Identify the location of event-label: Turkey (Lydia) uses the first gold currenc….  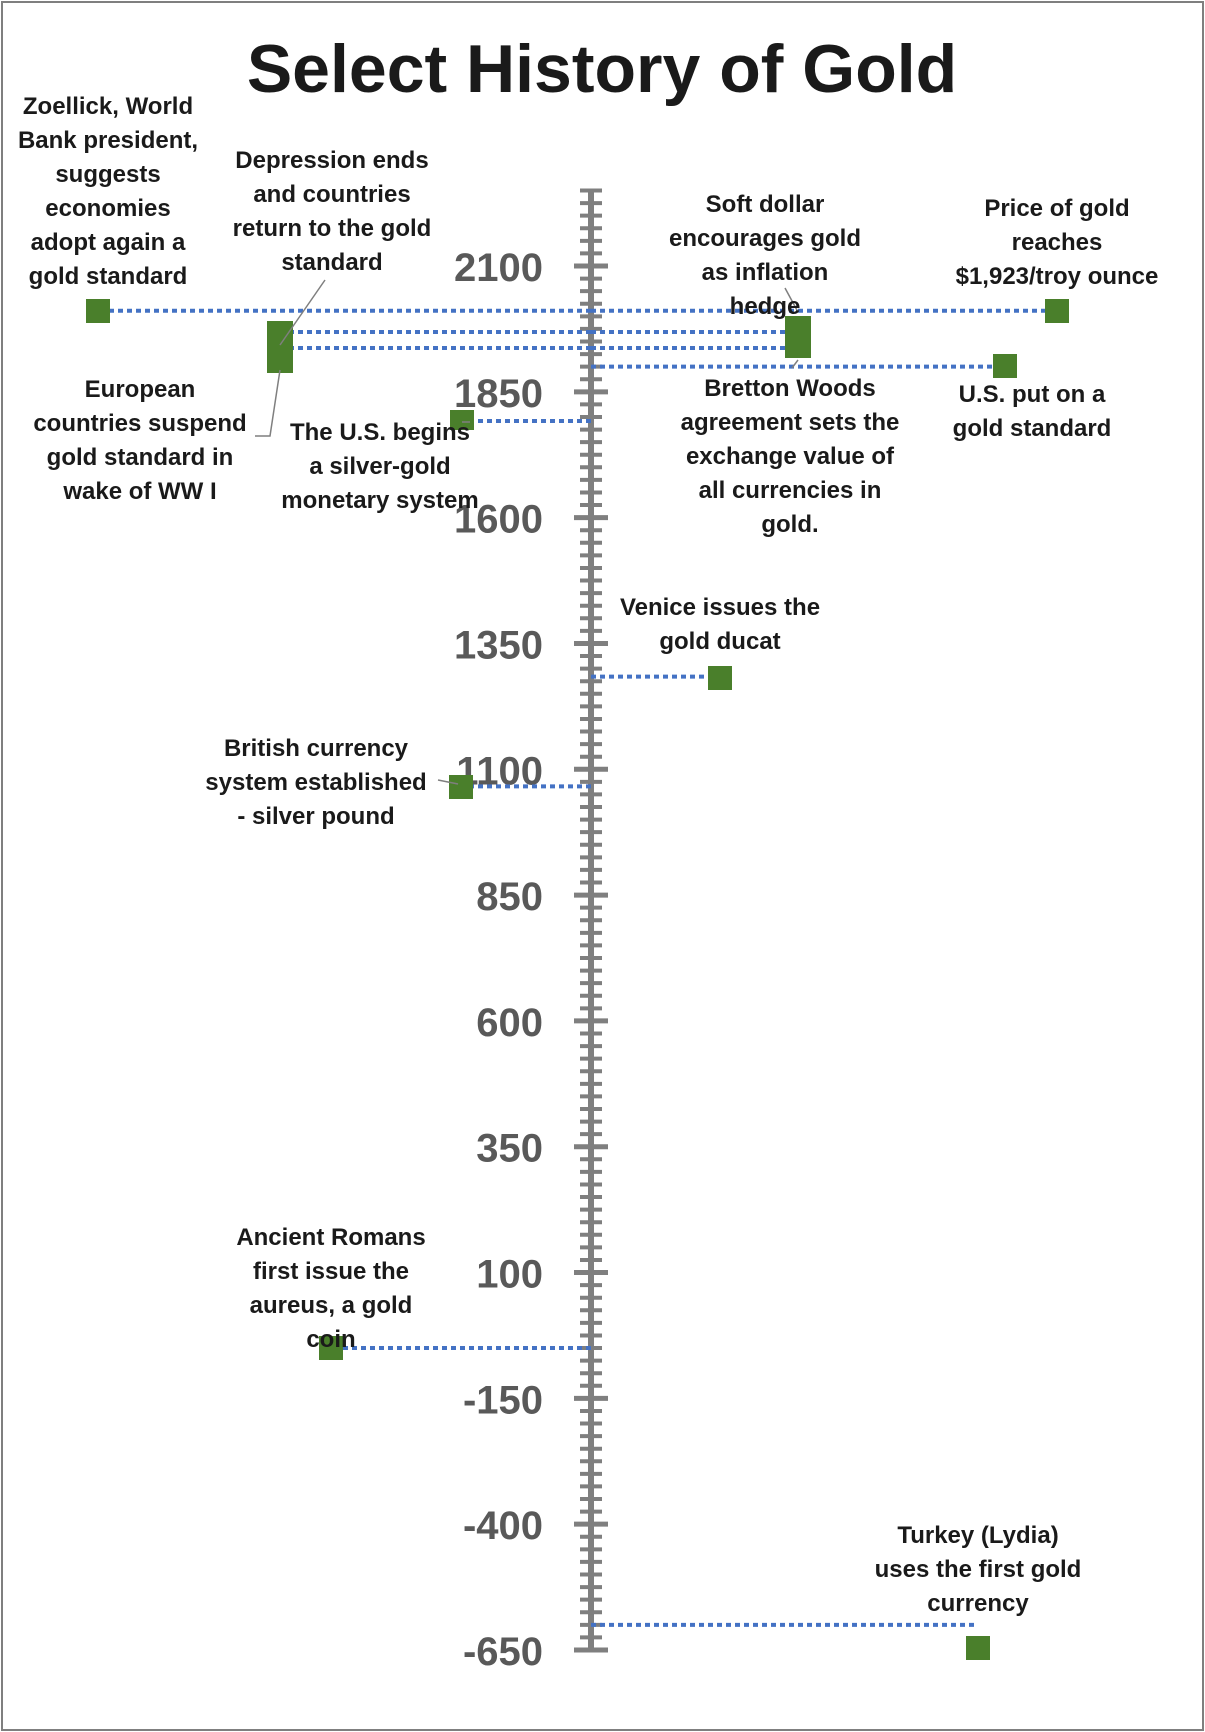
(978, 1569).